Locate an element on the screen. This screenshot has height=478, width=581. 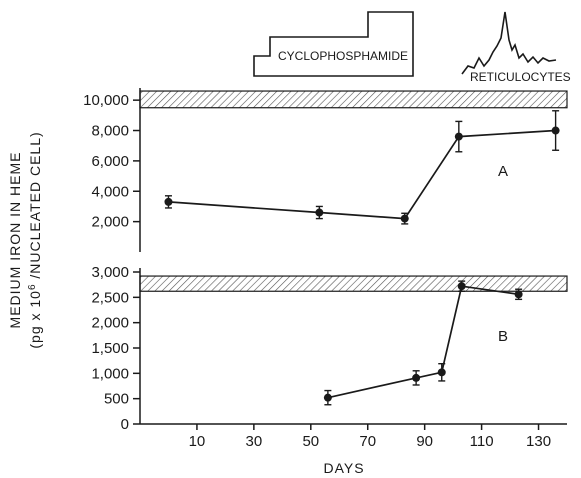
x-tick-label: 110 is located at coordinates (482, 441).